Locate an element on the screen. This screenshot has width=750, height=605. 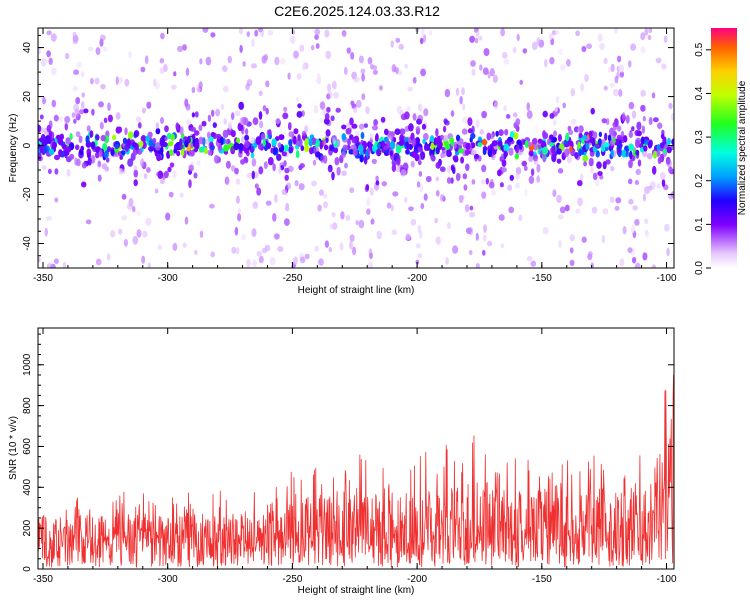
spectrogram-x-tick-label: -250 is located at coordinates (292, 278).